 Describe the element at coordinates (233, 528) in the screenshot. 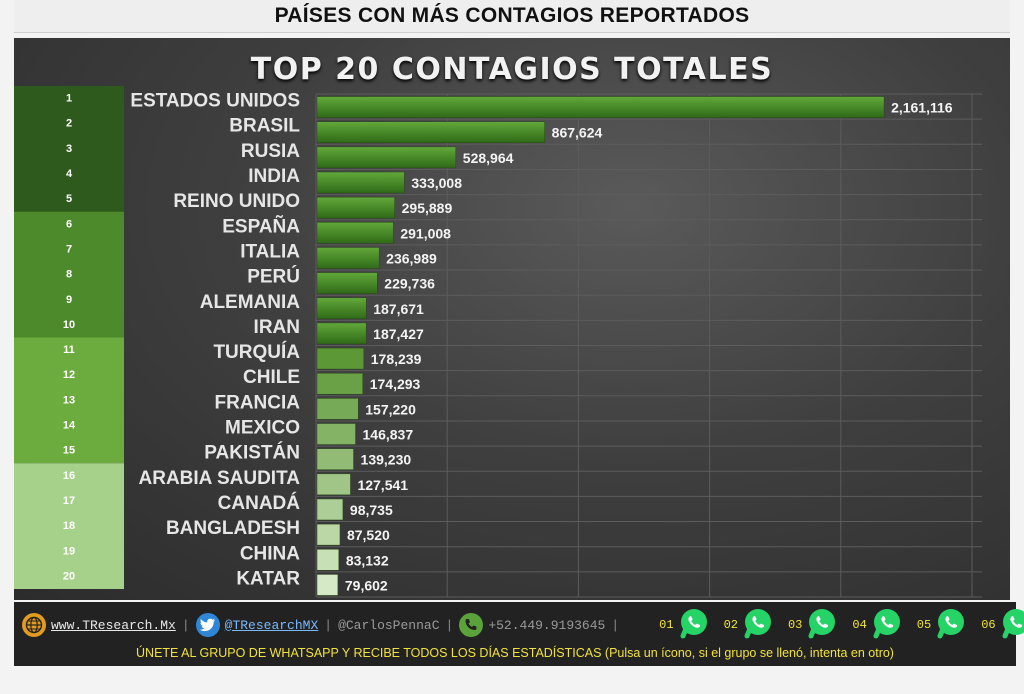

I see `country-label: BANGLADESH` at that location.